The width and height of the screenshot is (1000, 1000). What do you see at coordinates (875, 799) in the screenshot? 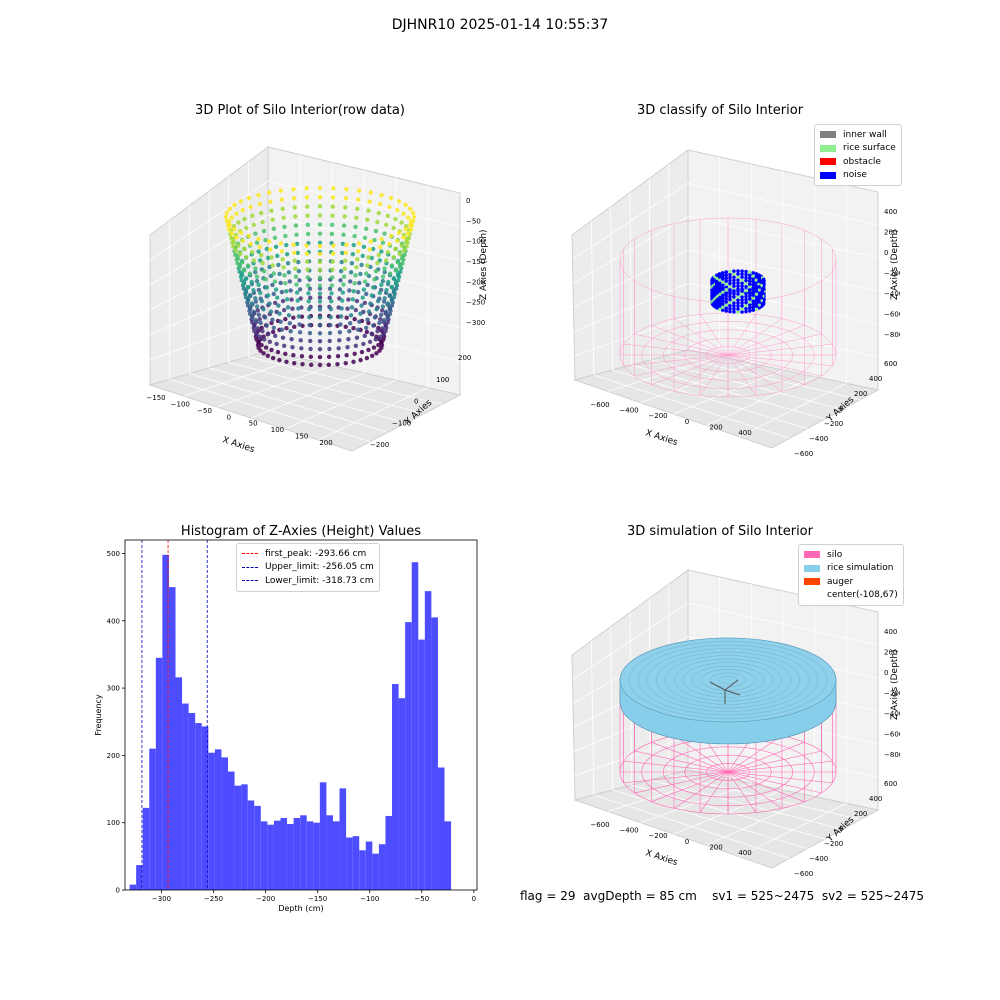
I see `y-tick-label: 400` at bounding box center [875, 799].